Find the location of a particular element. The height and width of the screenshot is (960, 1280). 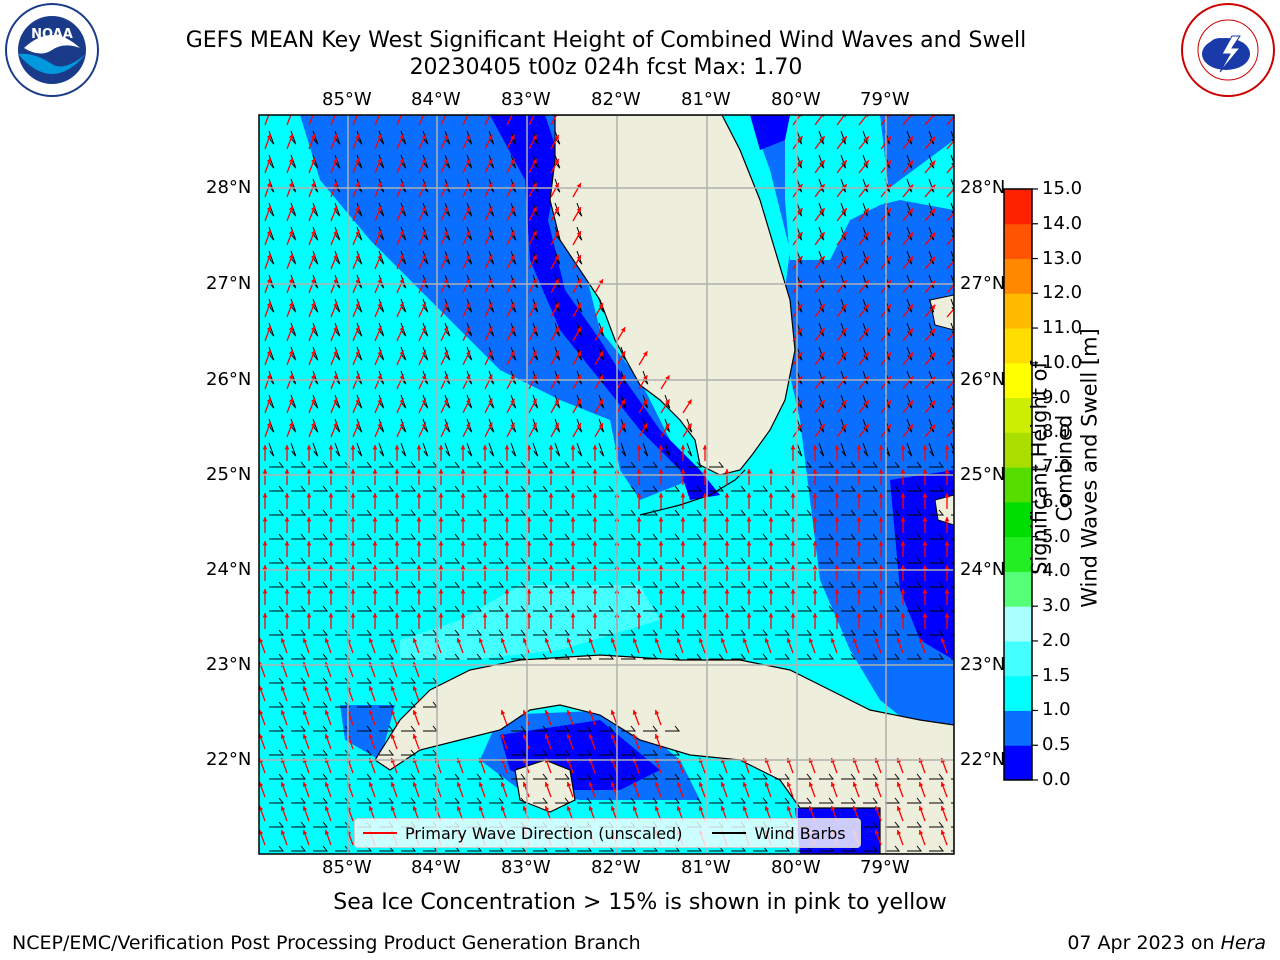

wave-band-0-0p5-gulf is located at coordinates (605, 307).